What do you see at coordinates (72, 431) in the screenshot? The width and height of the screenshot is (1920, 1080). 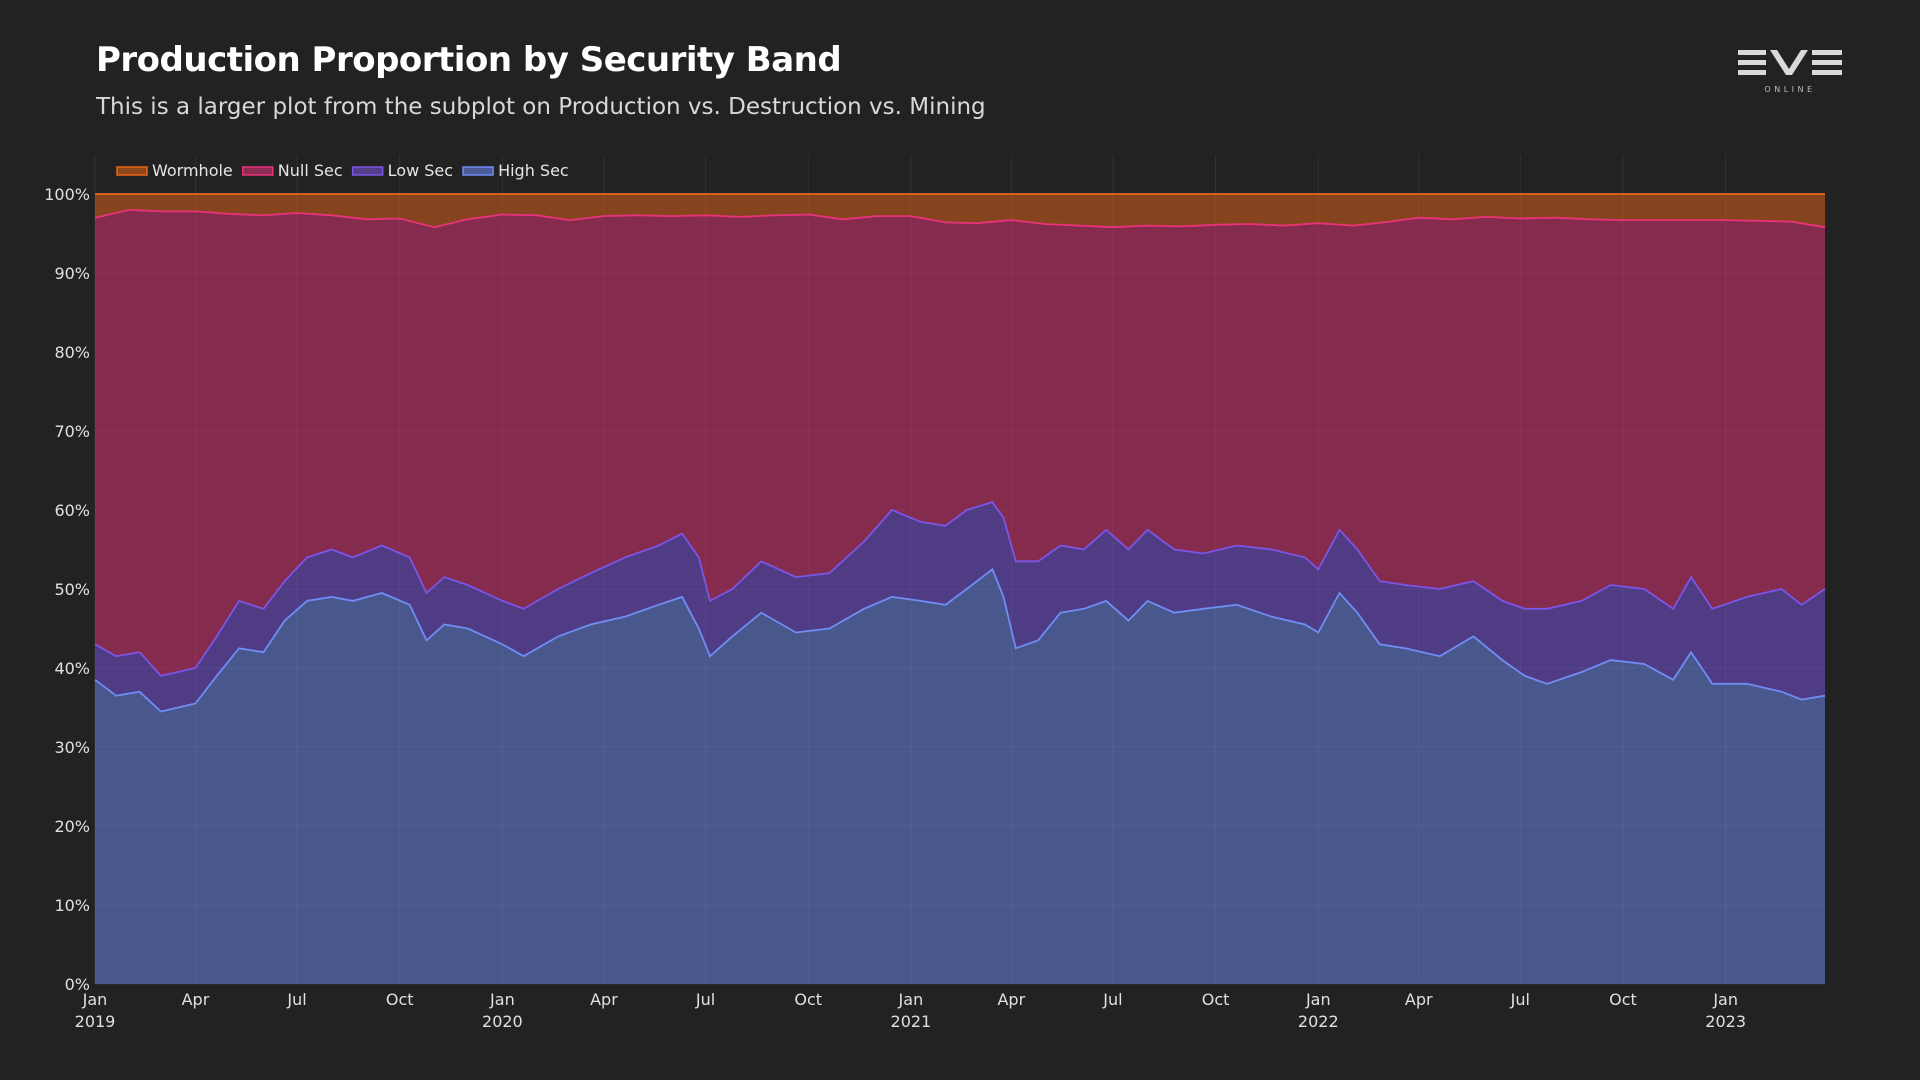 I see `y-tick-label: 70%` at bounding box center [72, 431].